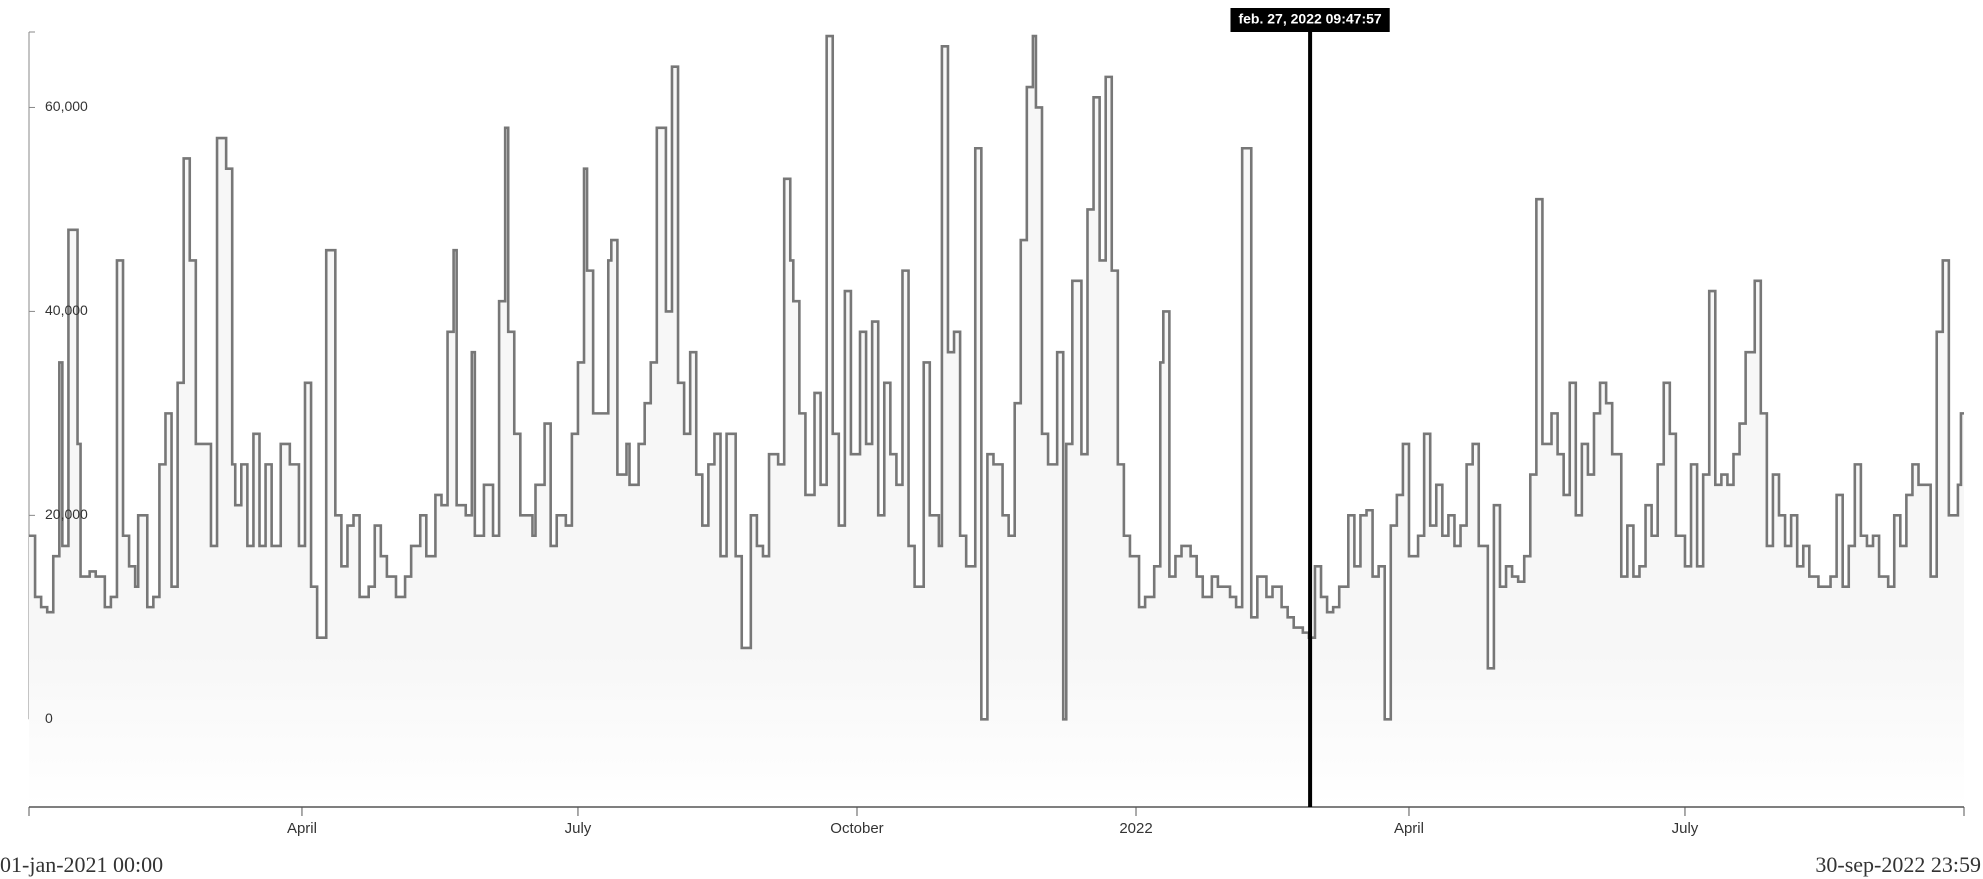  I want to click on y-tick-label: 20,000, so click(66, 514).